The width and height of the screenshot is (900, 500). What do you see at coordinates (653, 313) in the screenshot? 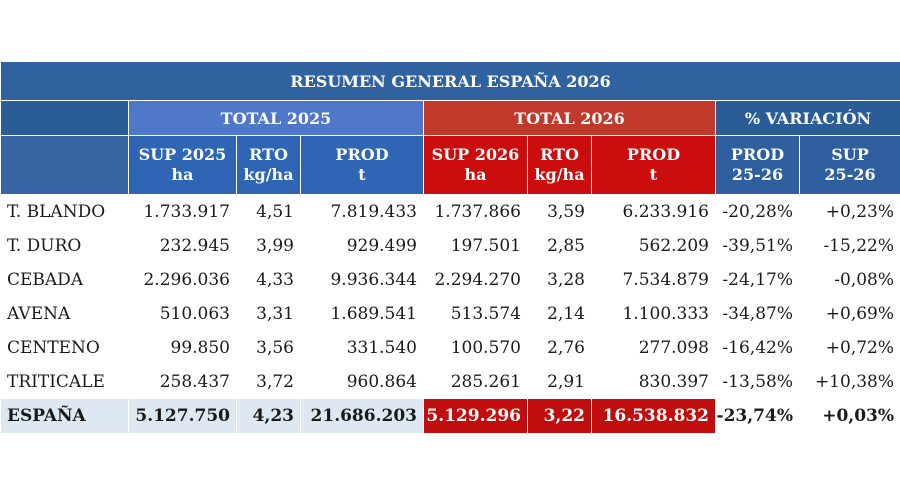
I see `cell-prod-2026: 1.100.333` at bounding box center [653, 313].